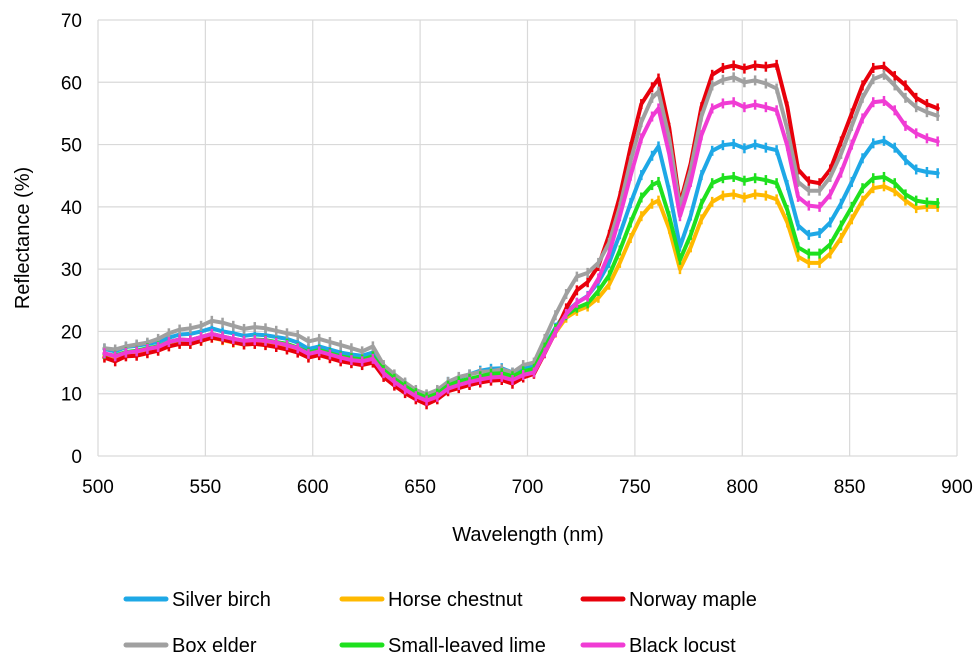 The image size is (979, 664). I want to click on x-tick-label: 650, so click(420, 487).